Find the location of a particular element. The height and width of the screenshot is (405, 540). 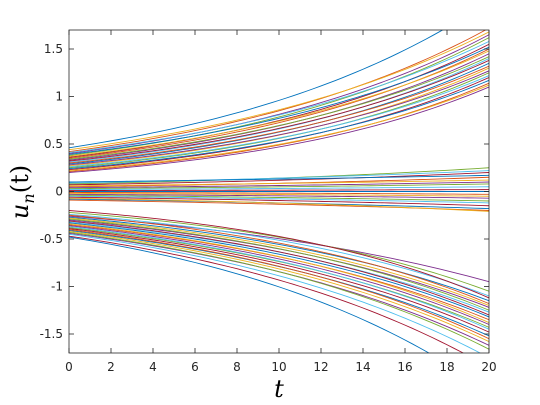

x-tick-label-3: 4 is located at coordinates (153, 367).